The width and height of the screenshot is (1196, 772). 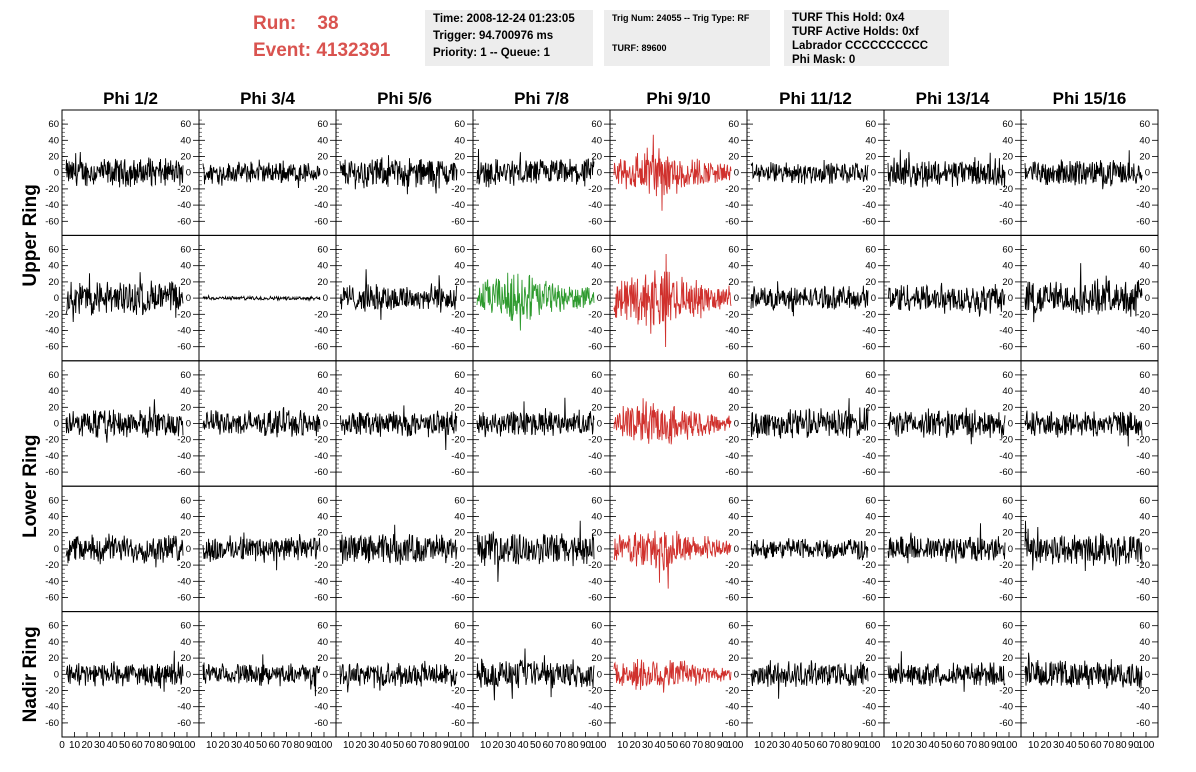 What do you see at coordinates (30, 674) in the screenshot?
I see `ring-label-3: Nadir Ring` at bounding box center [30, 674].